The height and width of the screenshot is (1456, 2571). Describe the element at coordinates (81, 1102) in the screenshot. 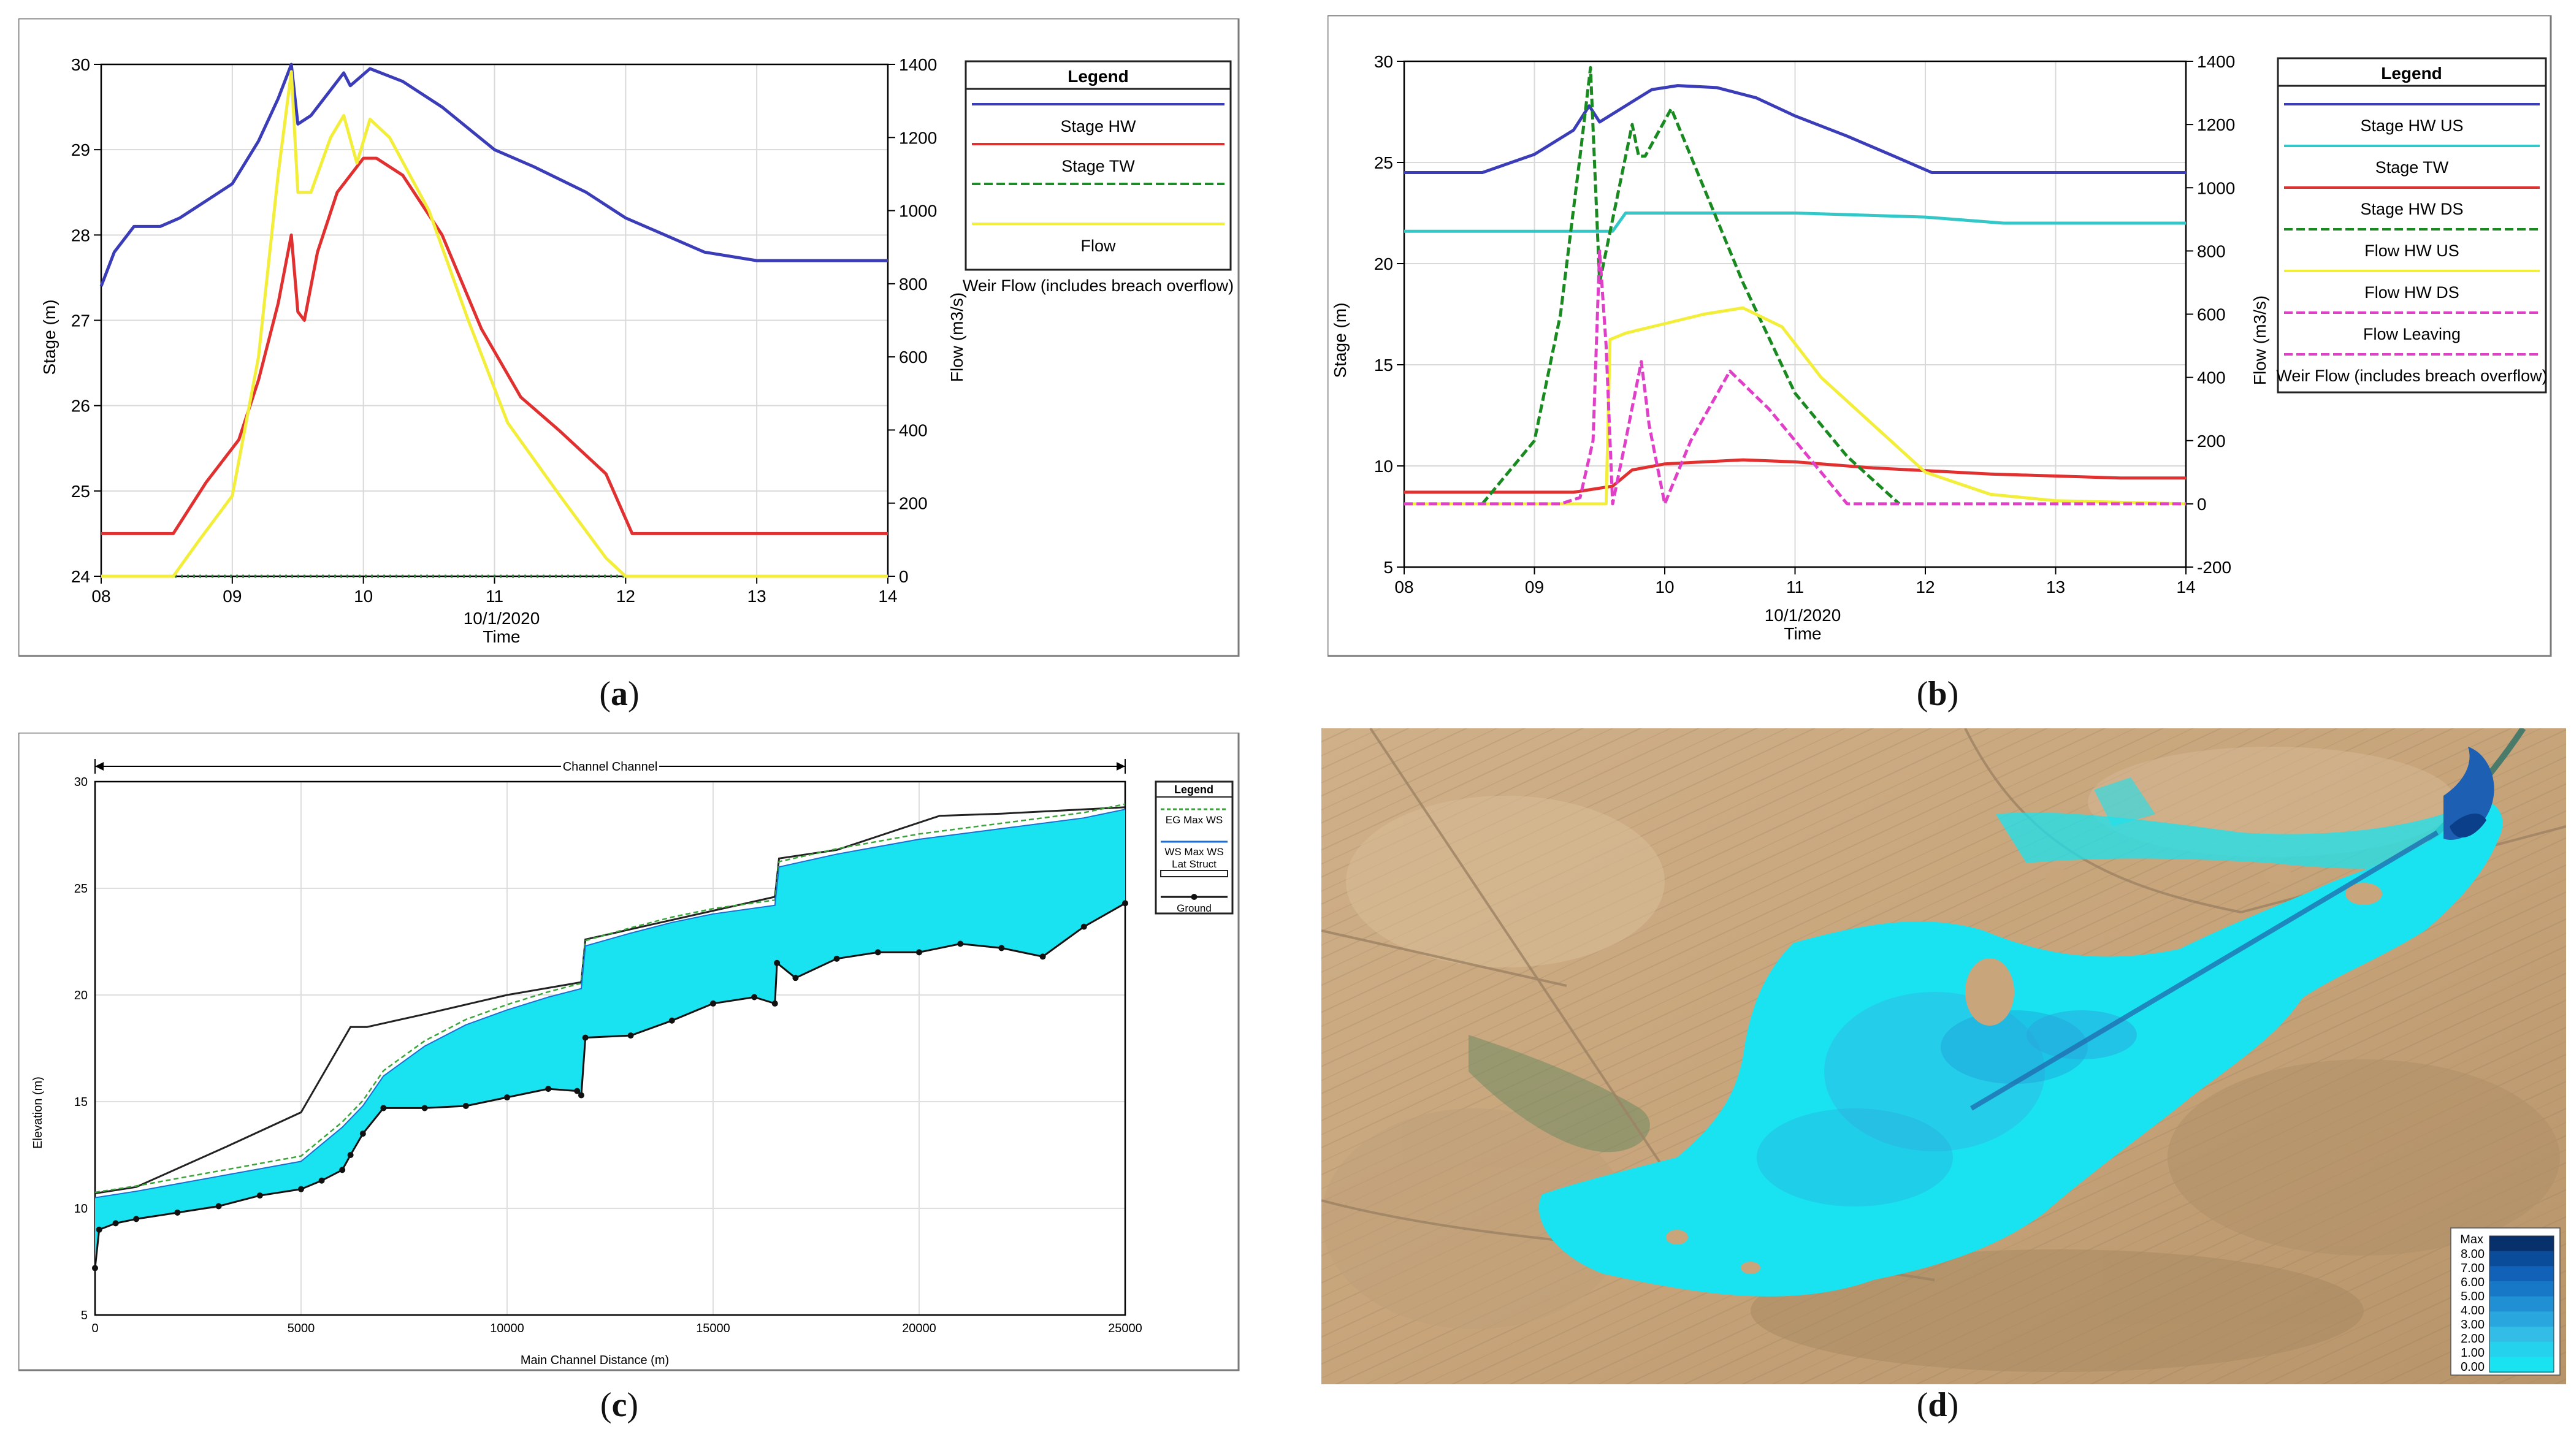

I see `y-tick-label: 15` at that location.